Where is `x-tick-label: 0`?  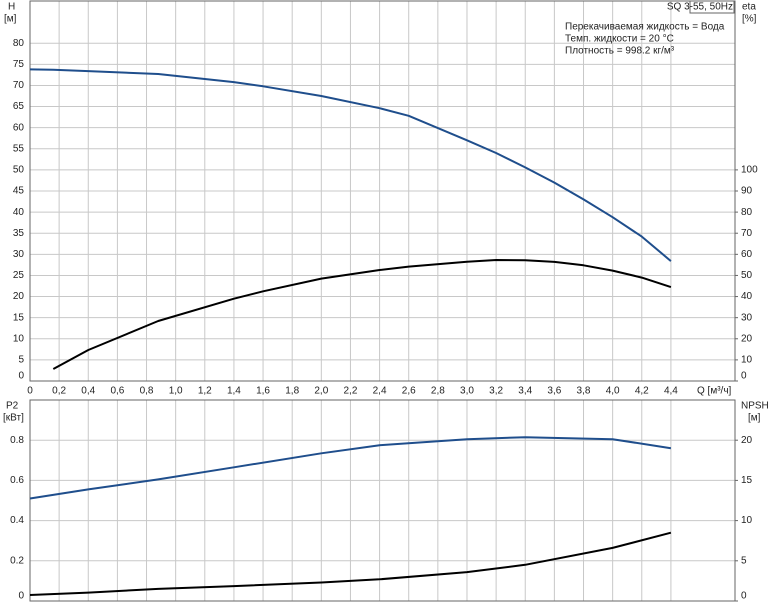 x-tick-label: 0 is located at coordinates (30, 391).